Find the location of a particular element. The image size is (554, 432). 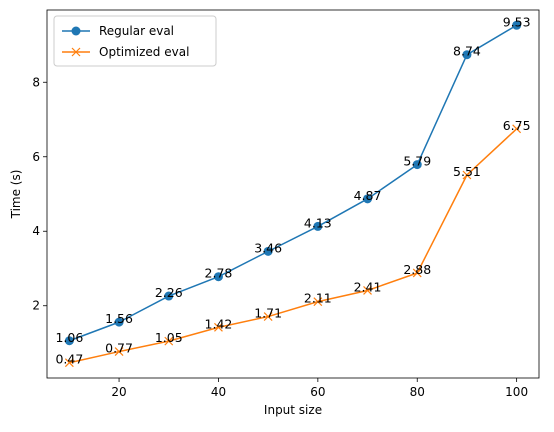

data-label-2-20: 0.77 is located at coordinates (119, 348).